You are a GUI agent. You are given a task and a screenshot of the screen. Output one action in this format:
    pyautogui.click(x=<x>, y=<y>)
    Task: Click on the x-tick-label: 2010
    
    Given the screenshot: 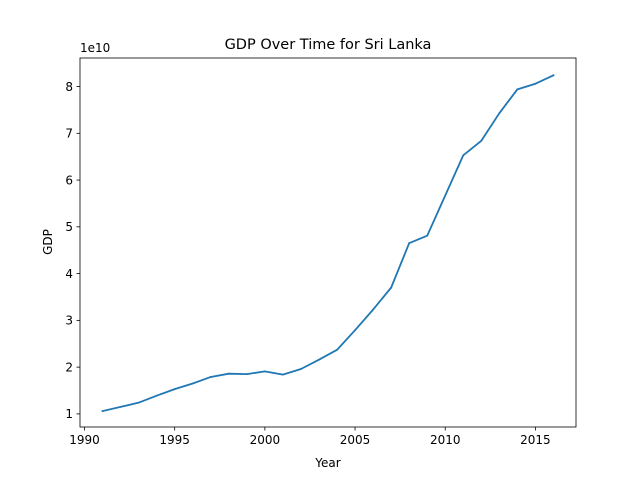 What is the action you would take?
    pyautogui.click(x=445, y=440)
    